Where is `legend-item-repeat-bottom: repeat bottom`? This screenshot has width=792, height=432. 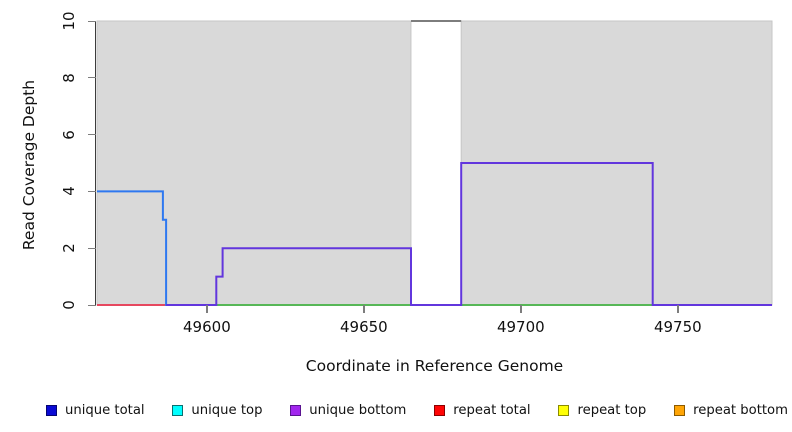 legend-item-repeat-bottom: repeat bottom is located at coordinates (731, 410).